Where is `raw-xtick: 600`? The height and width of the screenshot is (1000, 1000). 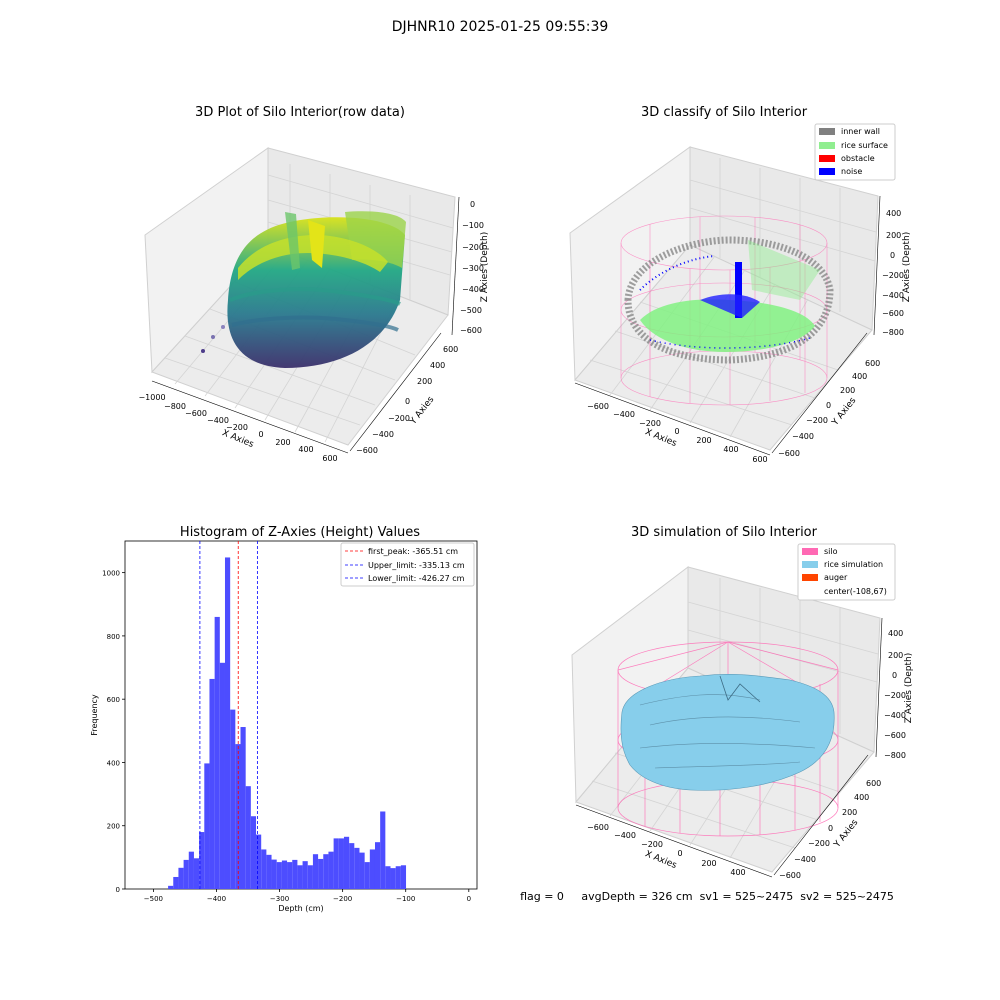
raw-xtick: 600 is located at coordinates (329, 458).